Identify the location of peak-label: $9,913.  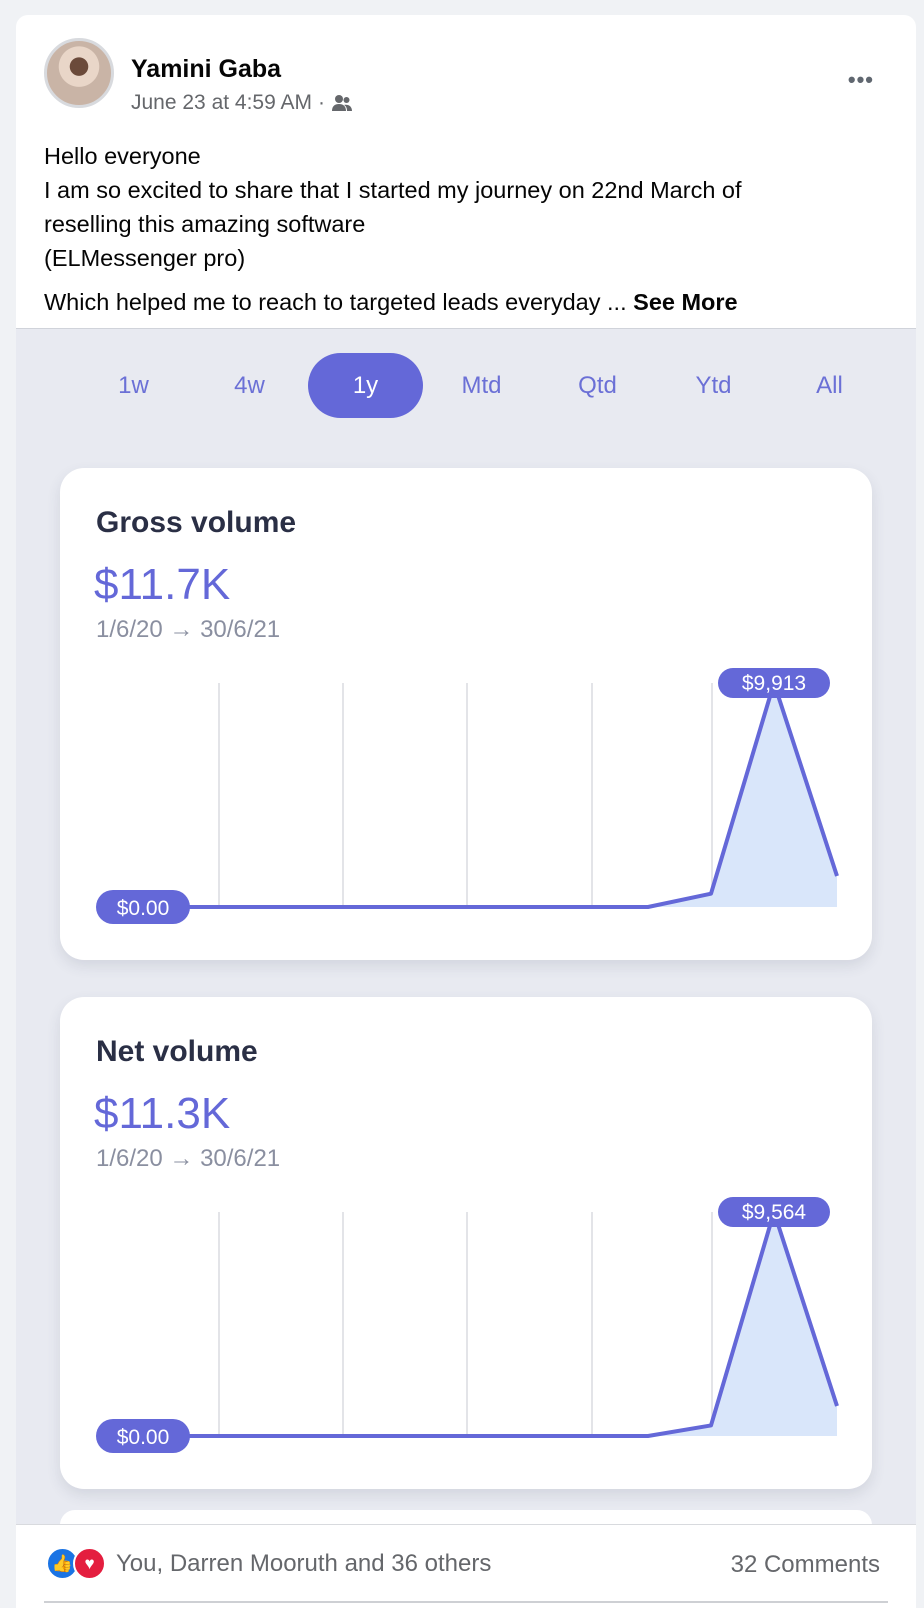
(774, 683).